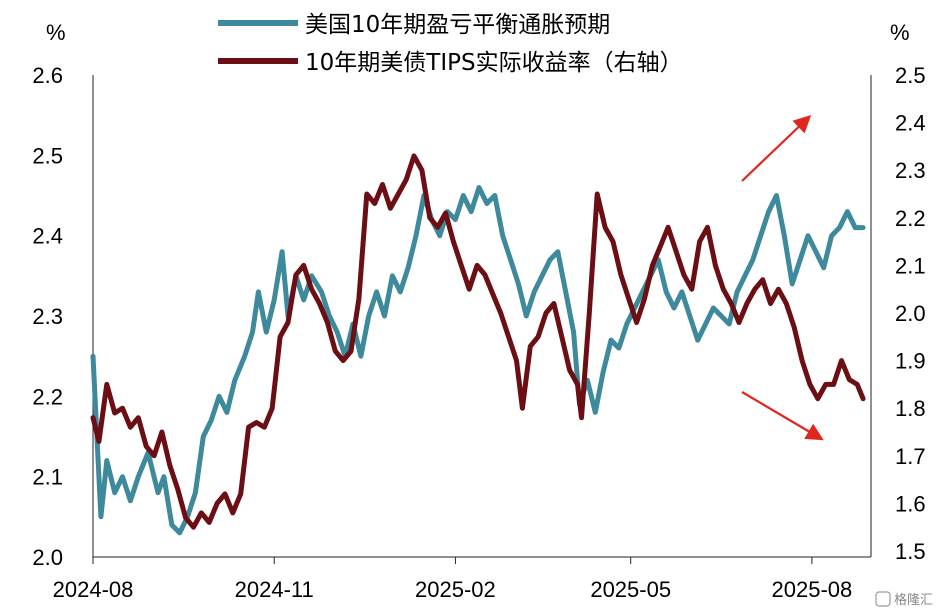 The width and height of the screenshot is (950, 616). I want to click on y-left-tick-label: 2.5, so click(47, 155).